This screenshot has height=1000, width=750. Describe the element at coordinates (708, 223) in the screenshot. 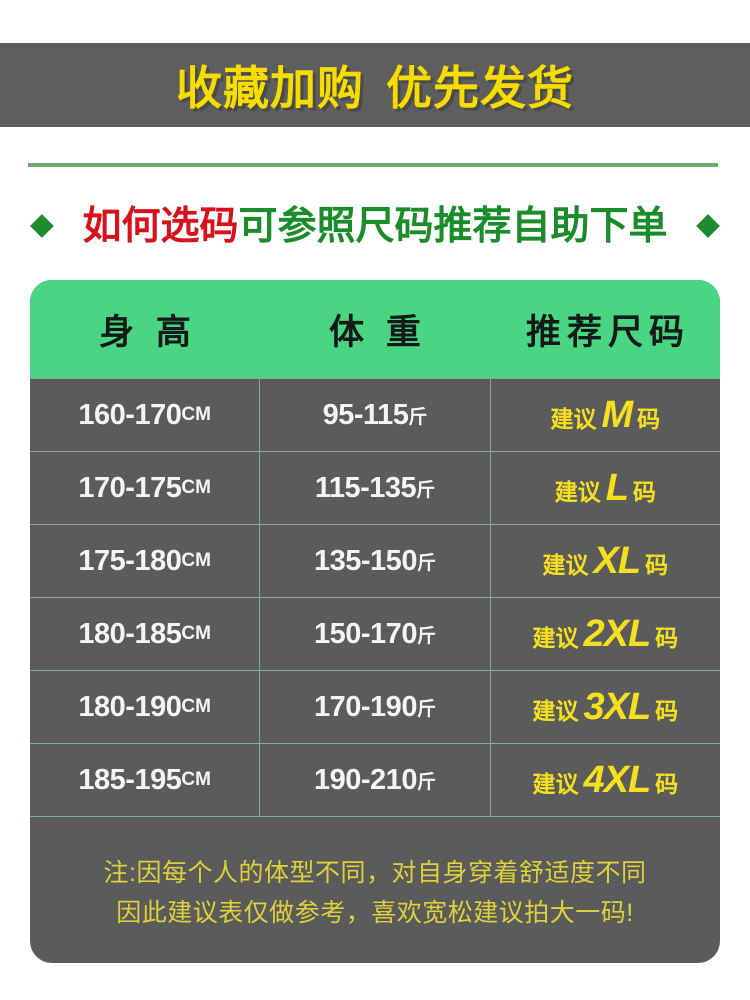

I see `diamond-right-icon: ◆` at that location.